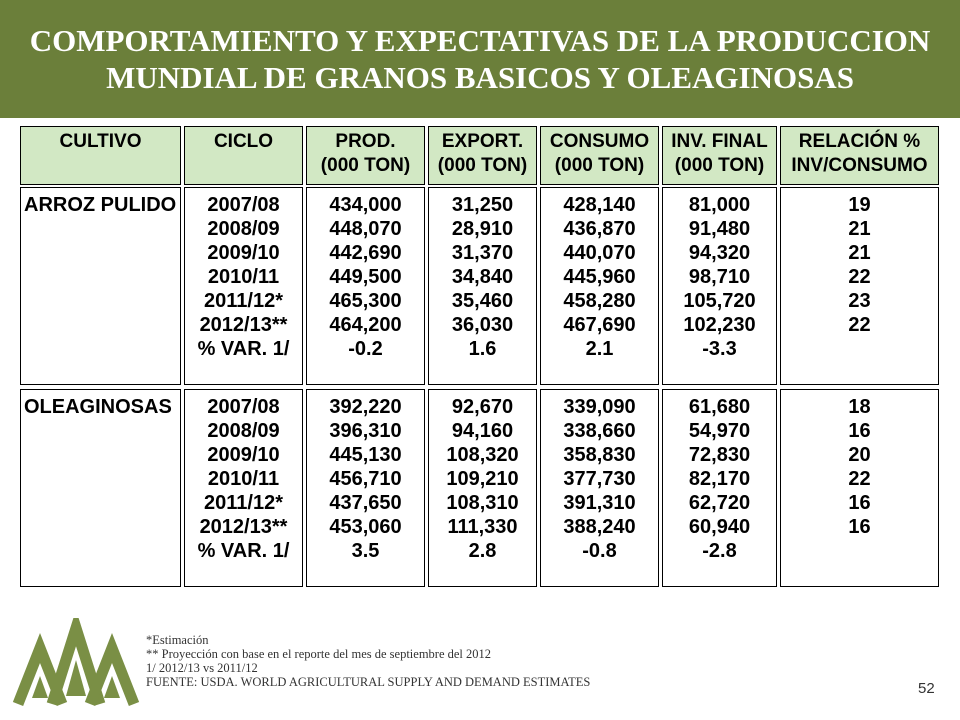 This screenshot has height=720, width=960. Describe the element at coordinates (365, 325) in the screenshot. I see `table-value: 464,200` at that location.